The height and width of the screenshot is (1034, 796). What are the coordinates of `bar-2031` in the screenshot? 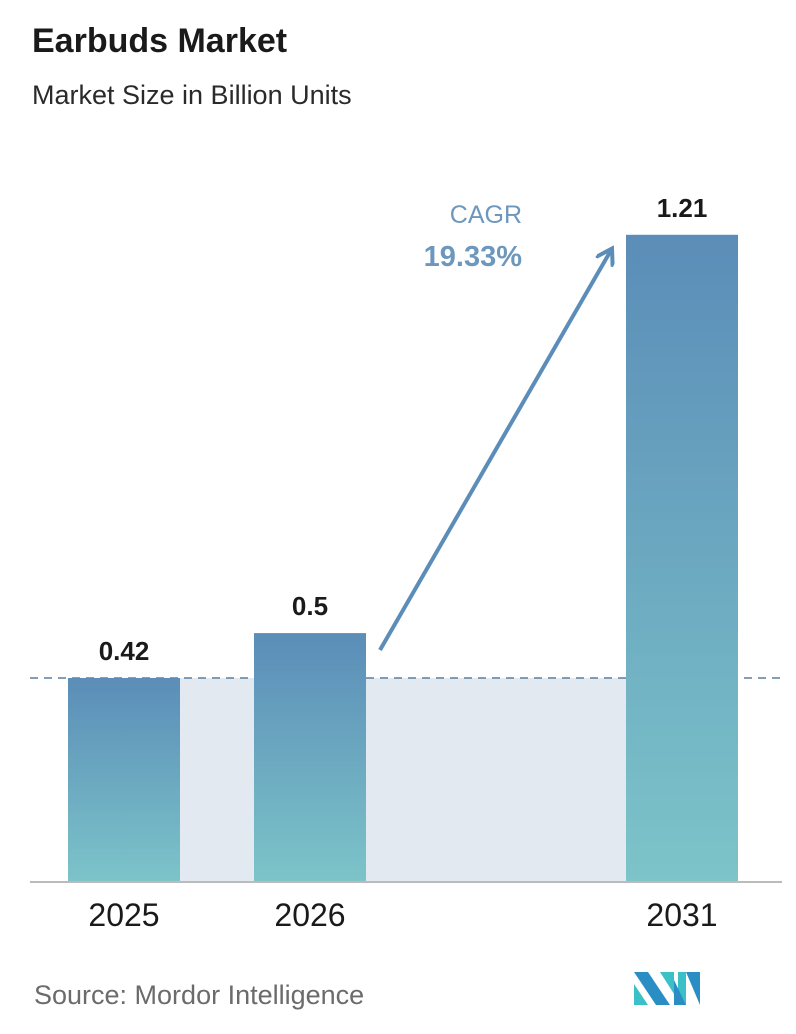 It's located at (682, 558).